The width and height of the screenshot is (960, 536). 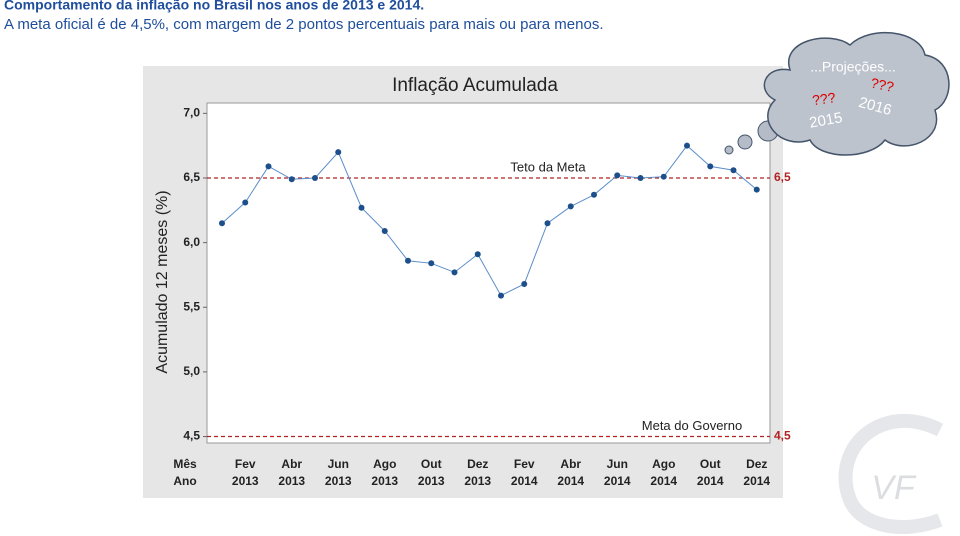 What do you see at coordinates (826, 120) in the screenshot?
I see `callout-year: 2015` at bounding box center [826, 120].